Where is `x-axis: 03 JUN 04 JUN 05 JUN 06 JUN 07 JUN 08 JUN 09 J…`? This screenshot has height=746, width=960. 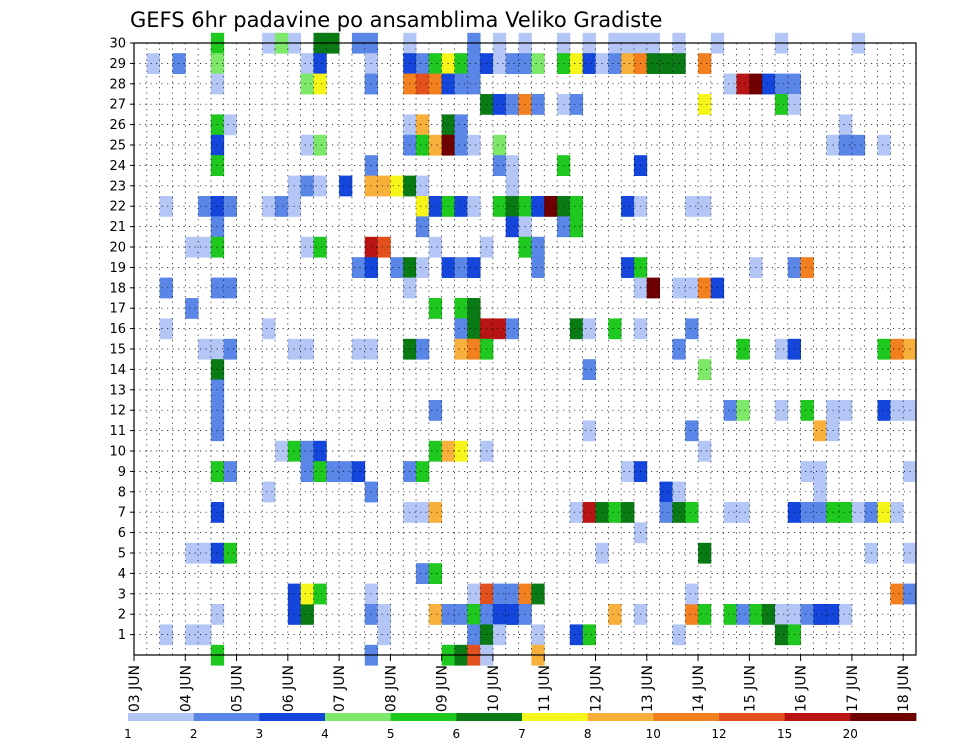 x-axis: 03 JUN 04 JUN 05 JUN 06 JUN 07 JUN 08 JUN 09 J… is located at coordinates (519, 683).